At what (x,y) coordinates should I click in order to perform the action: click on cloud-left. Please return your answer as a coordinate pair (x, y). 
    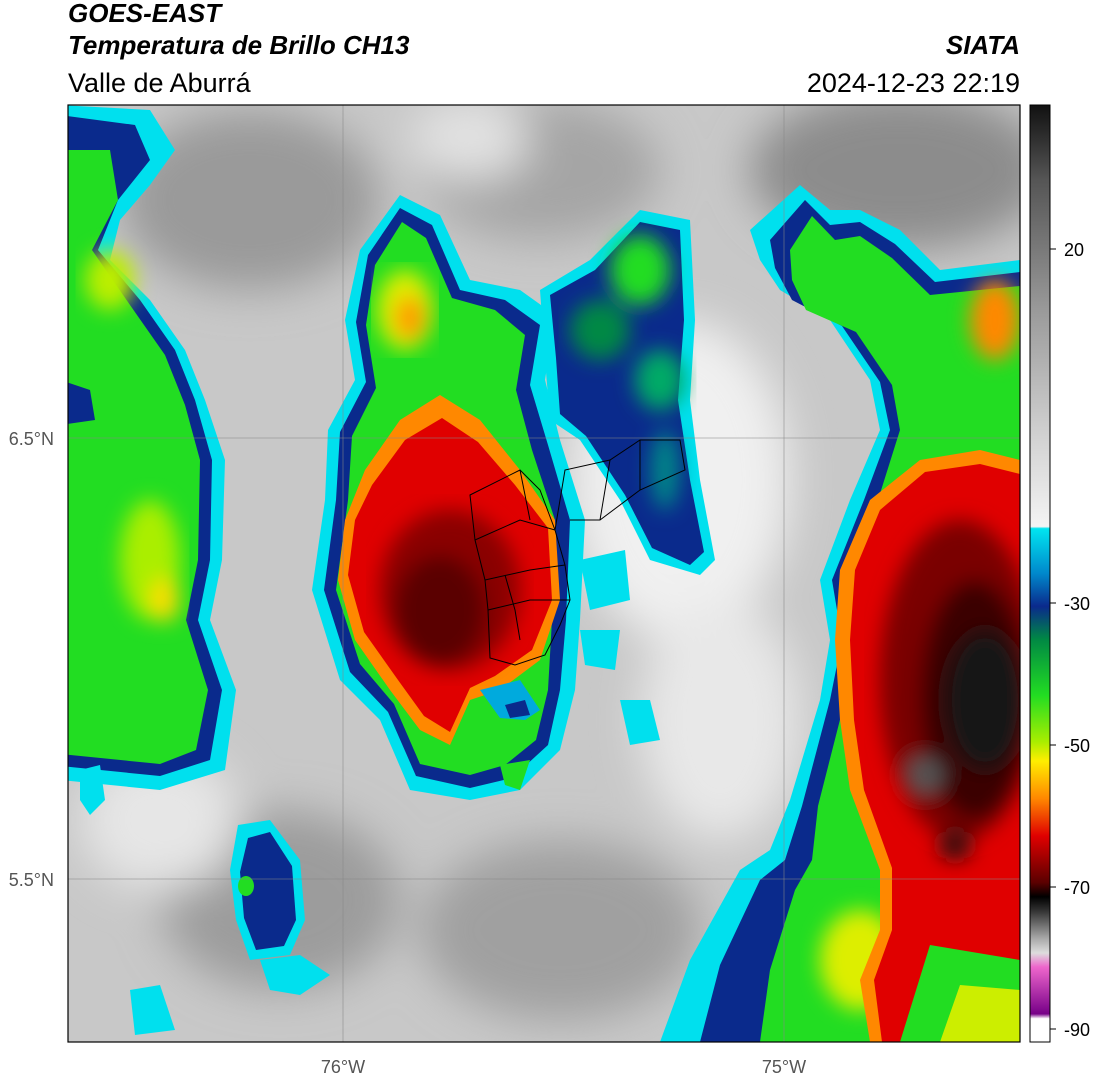
    Looking at the image, I should click on (152, 447).